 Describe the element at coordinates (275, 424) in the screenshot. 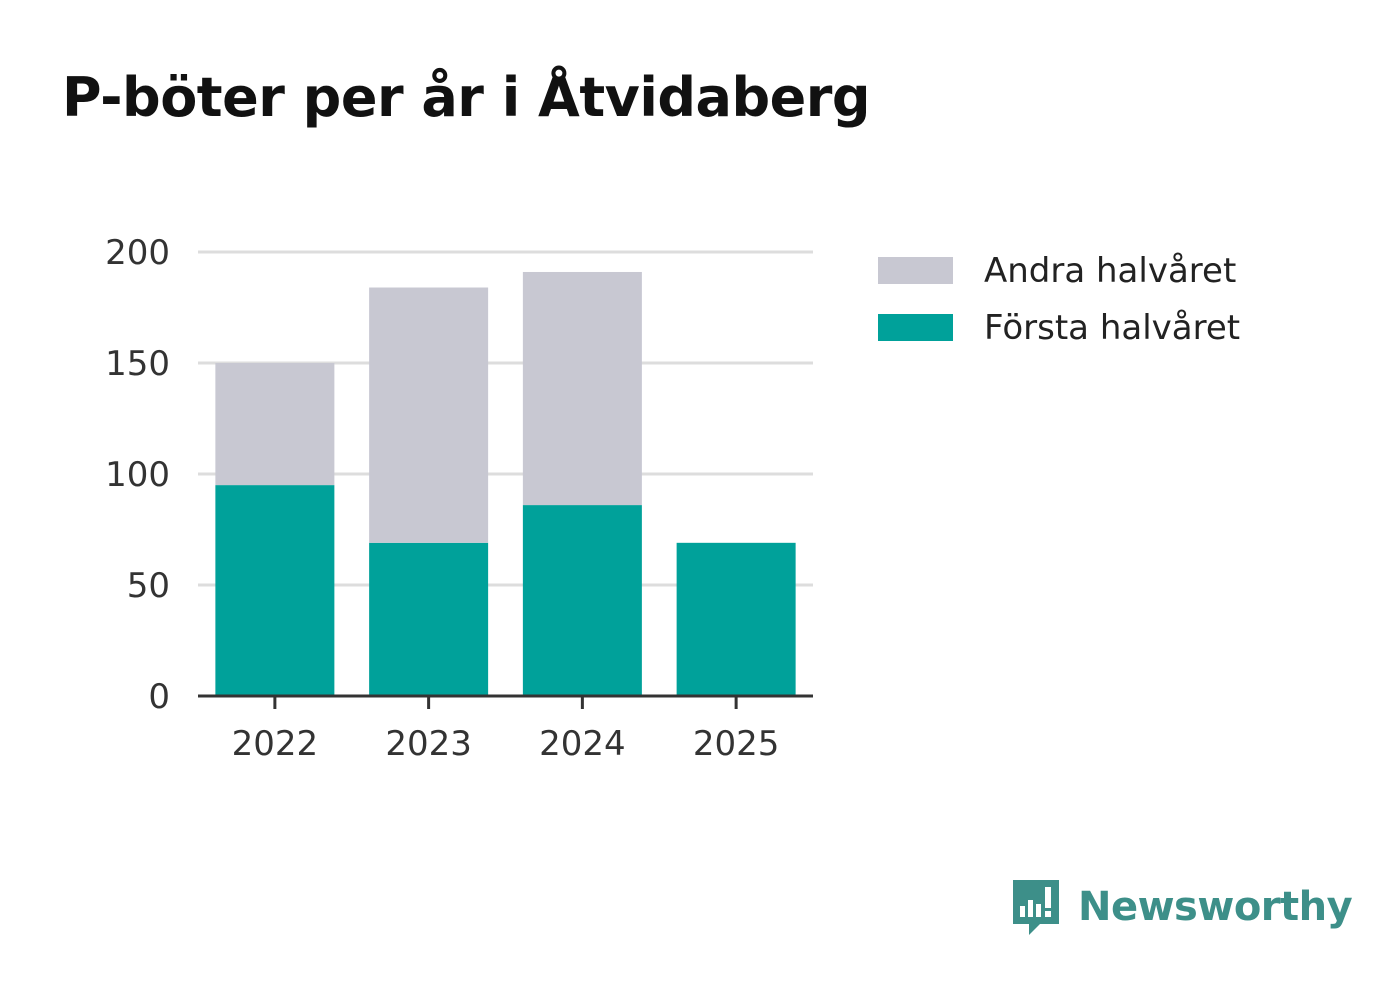

I see `bar-2022-andra` at that location.